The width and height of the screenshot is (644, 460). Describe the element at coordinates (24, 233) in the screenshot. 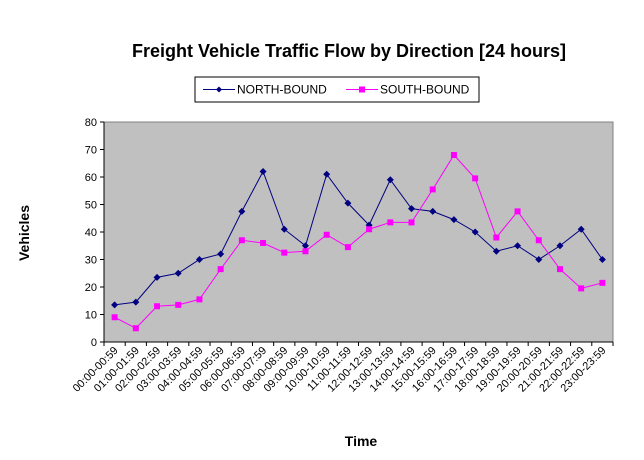

I see `y-axis-title: Vehicles` at that location.